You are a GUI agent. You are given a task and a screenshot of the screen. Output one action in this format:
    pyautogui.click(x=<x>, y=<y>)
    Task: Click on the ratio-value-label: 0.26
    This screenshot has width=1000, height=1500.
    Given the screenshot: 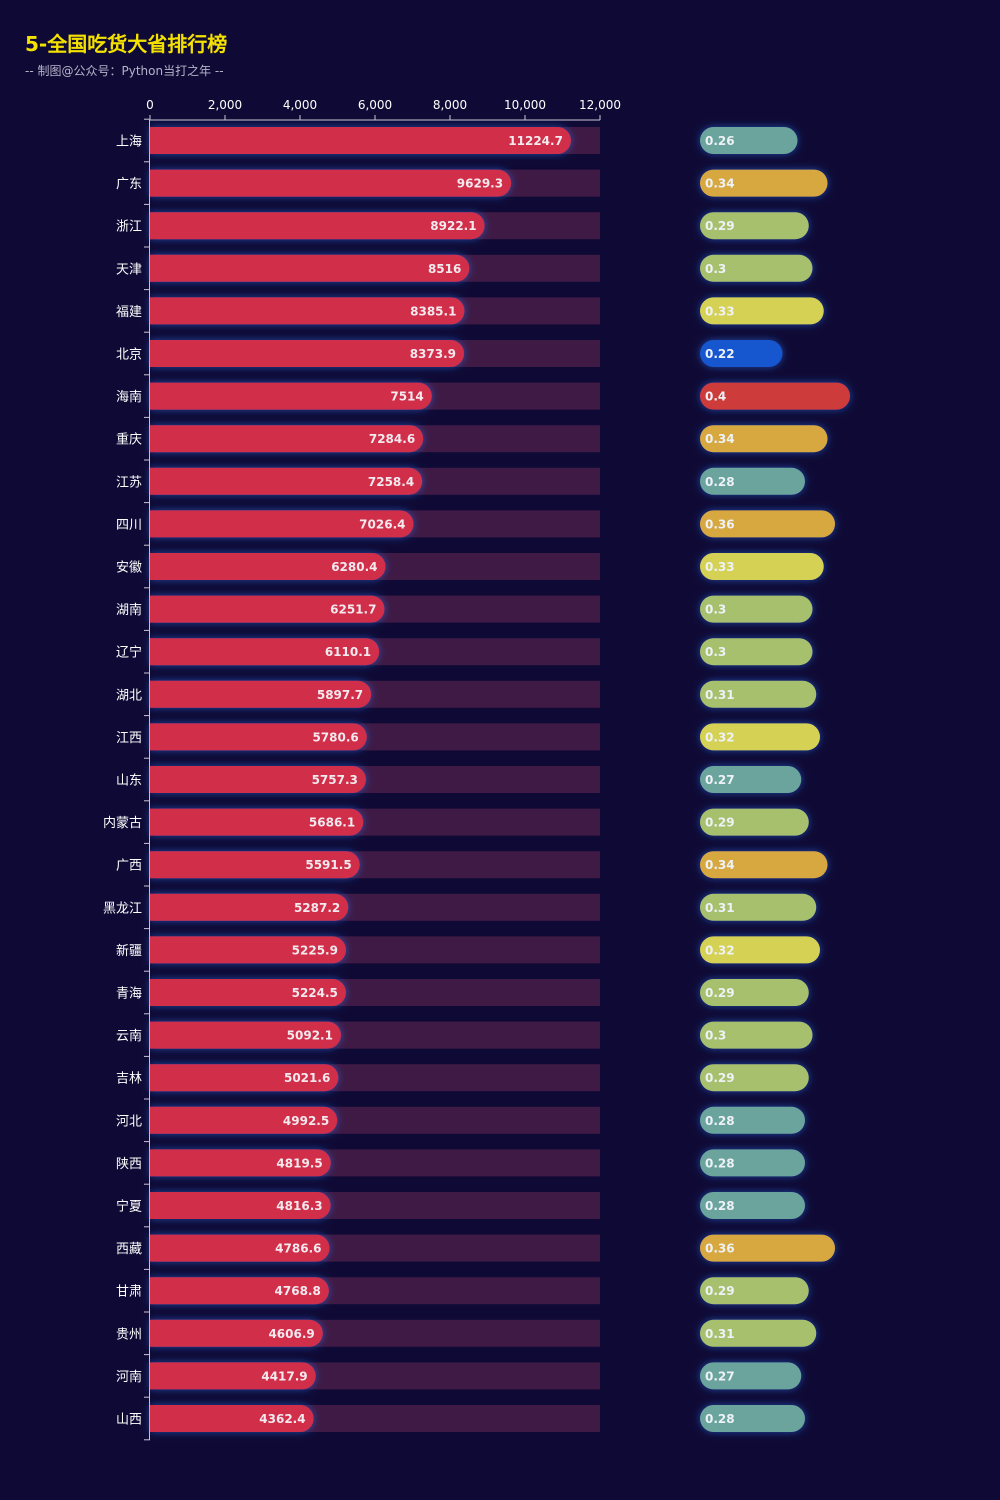 What is the action you would take?
    pyautogui.click(x=720, y=141)
    